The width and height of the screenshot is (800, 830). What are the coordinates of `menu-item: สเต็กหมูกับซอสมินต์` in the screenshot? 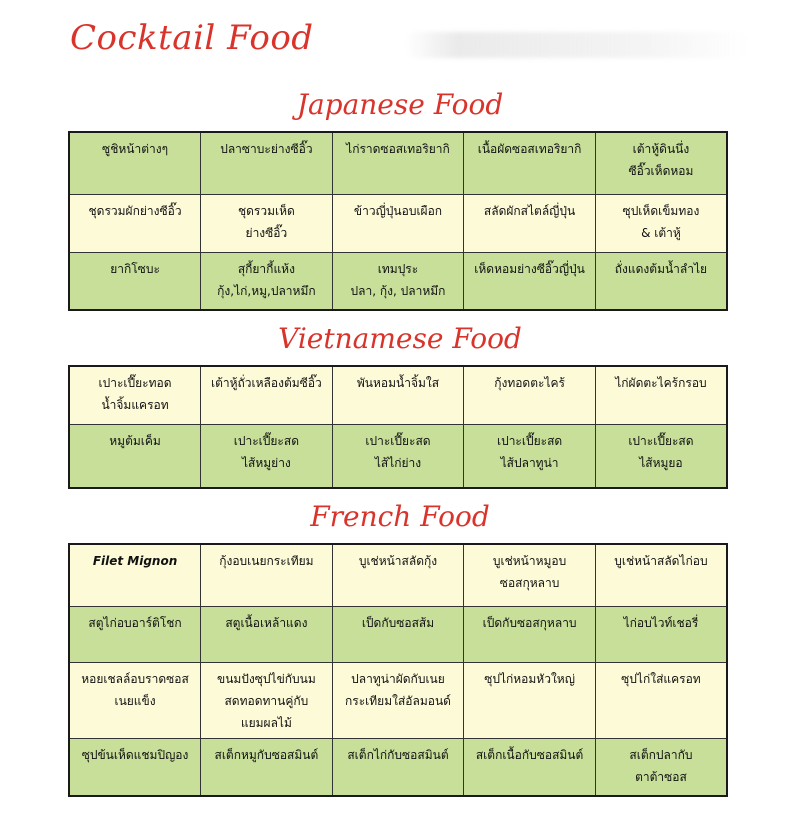 It's located at (266, 767).